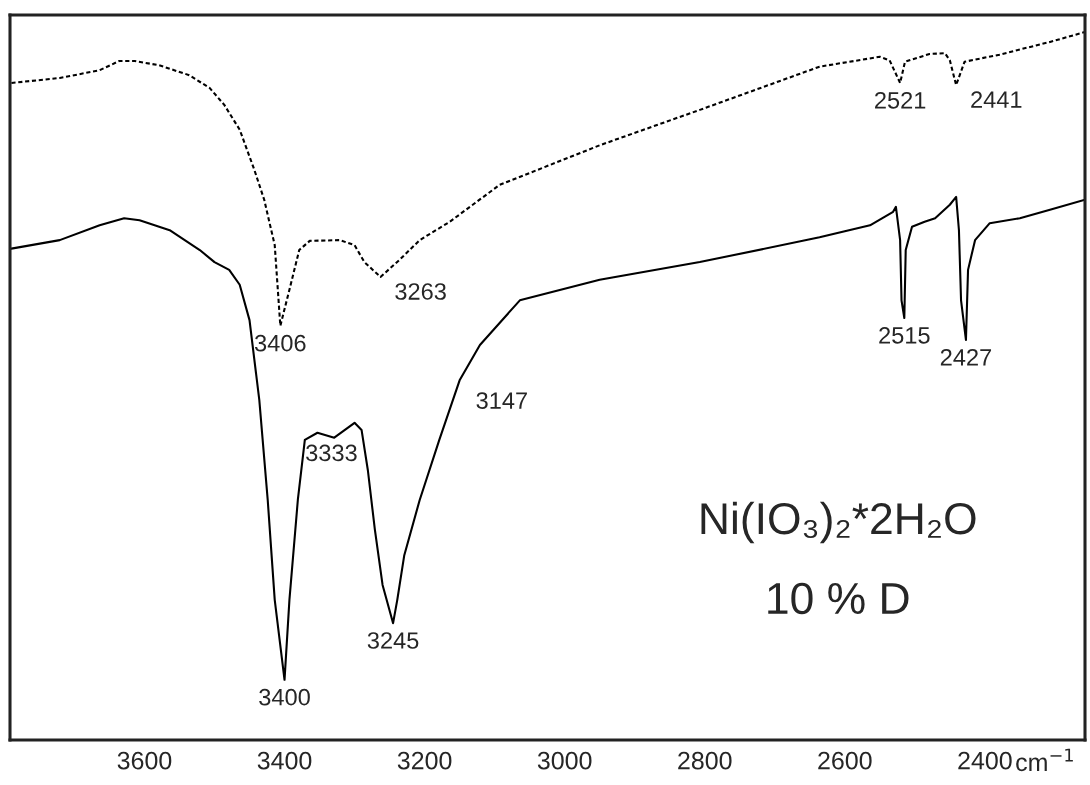 The image size is (1090, 785). Describe the element at coordinates (845, 760) in the screenshot. I see `x-tick-label: 2600` at that location.